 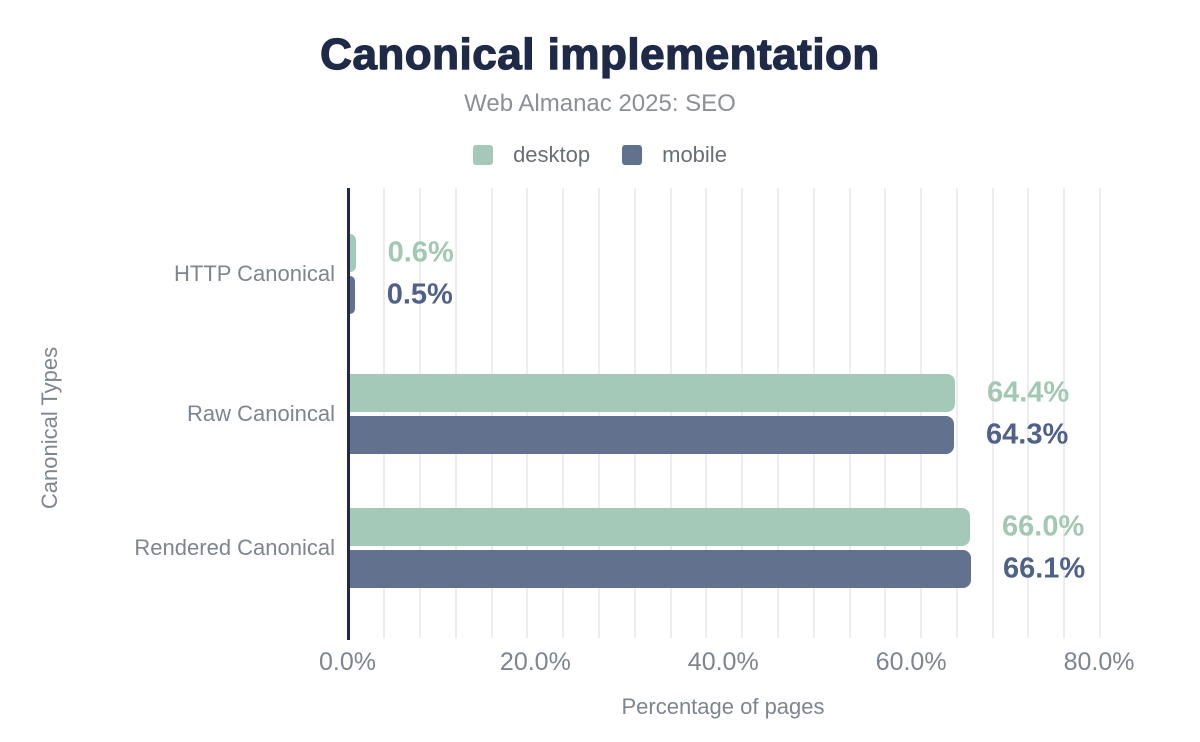 What do you see at coordinates (347, 662) in the screenshot?
I see `x-tick-label: 0.0%` at bounding box center [347, 662].